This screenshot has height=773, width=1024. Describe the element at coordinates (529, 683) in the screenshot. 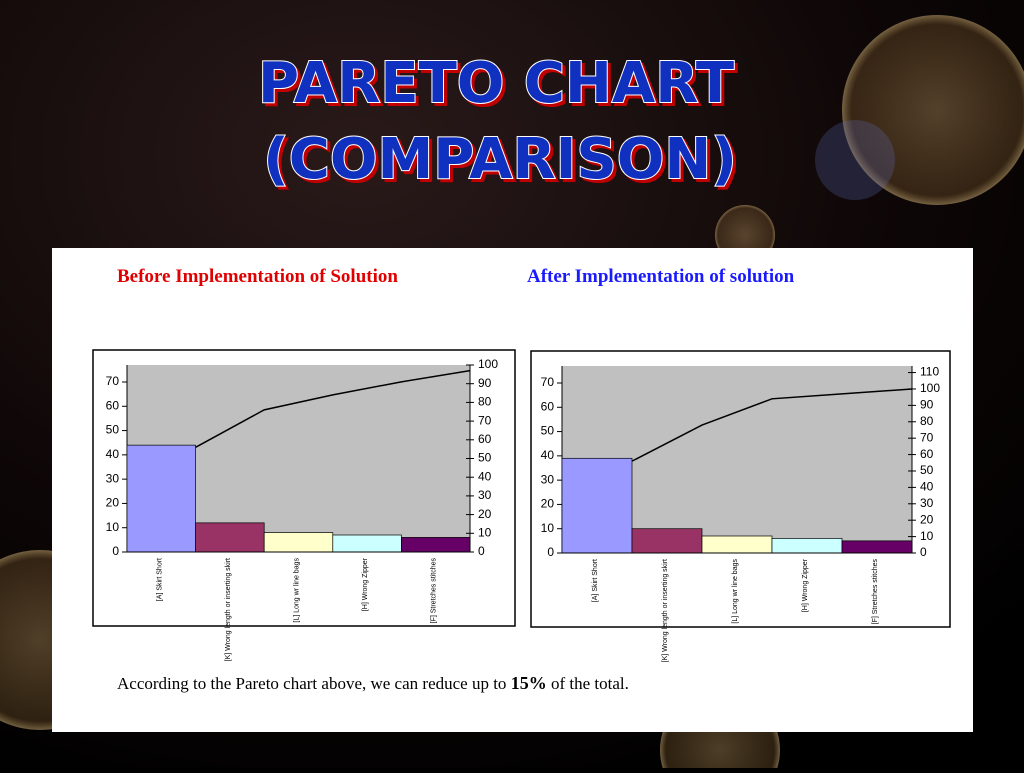

I see `caption-emphasis: 15%` at that location.